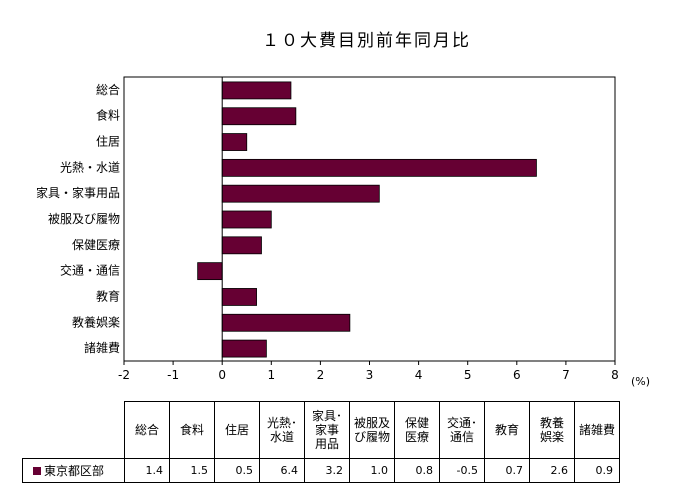  I want to click on series-label: 東京都区部, so click(73, 470).